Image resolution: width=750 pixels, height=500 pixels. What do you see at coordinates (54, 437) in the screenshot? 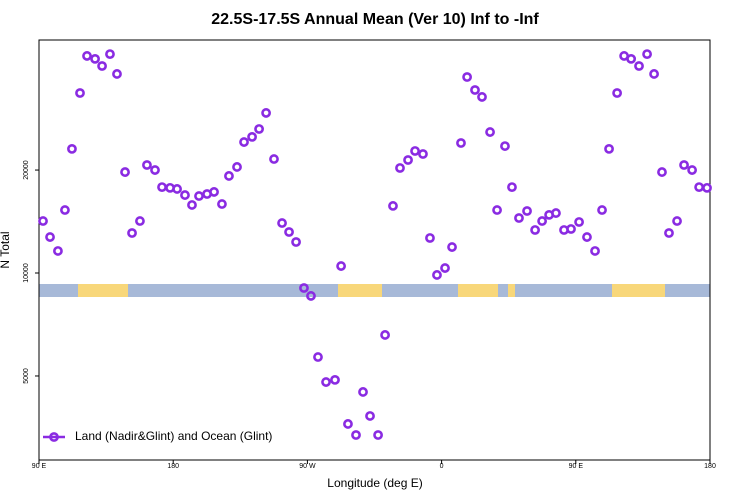
I see `legend-marker` at bounding box center [54, 437].